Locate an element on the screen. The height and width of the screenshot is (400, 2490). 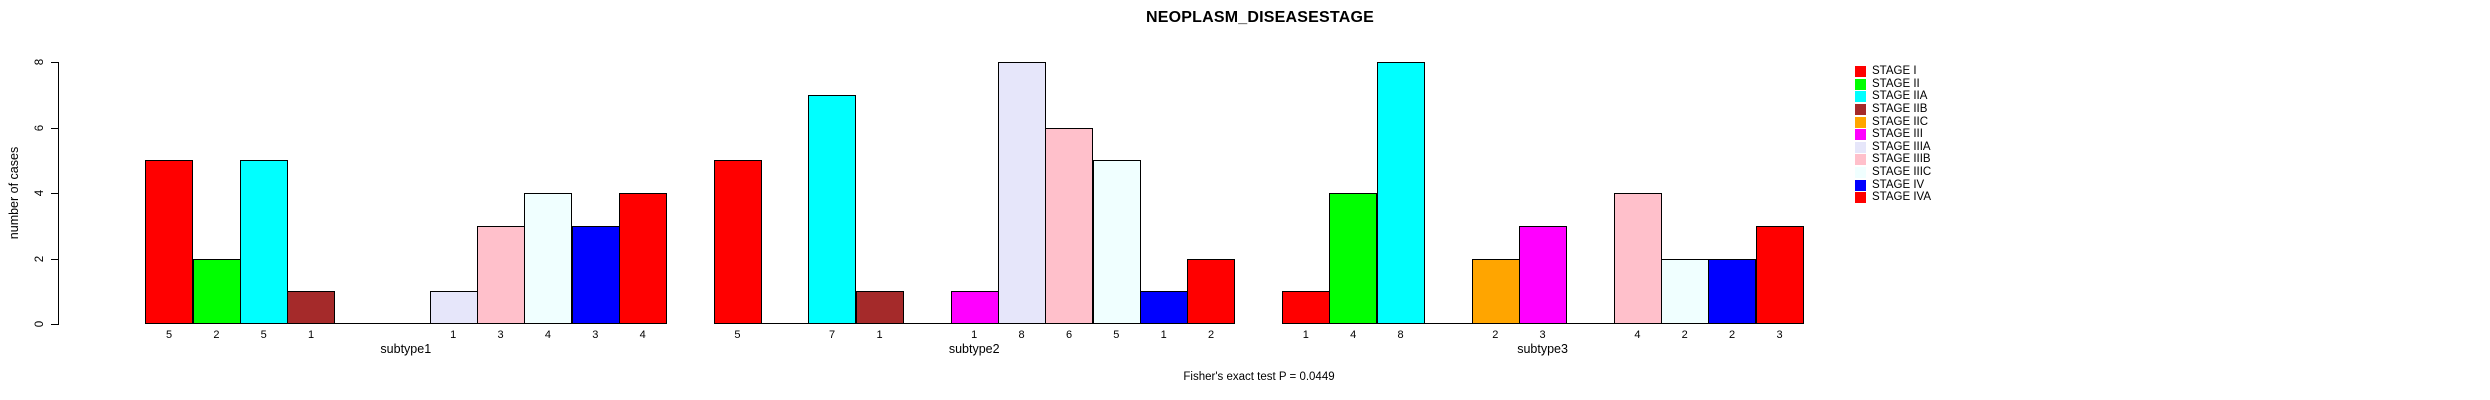
bar-stage-iic is located at coordinates (1496, 291).